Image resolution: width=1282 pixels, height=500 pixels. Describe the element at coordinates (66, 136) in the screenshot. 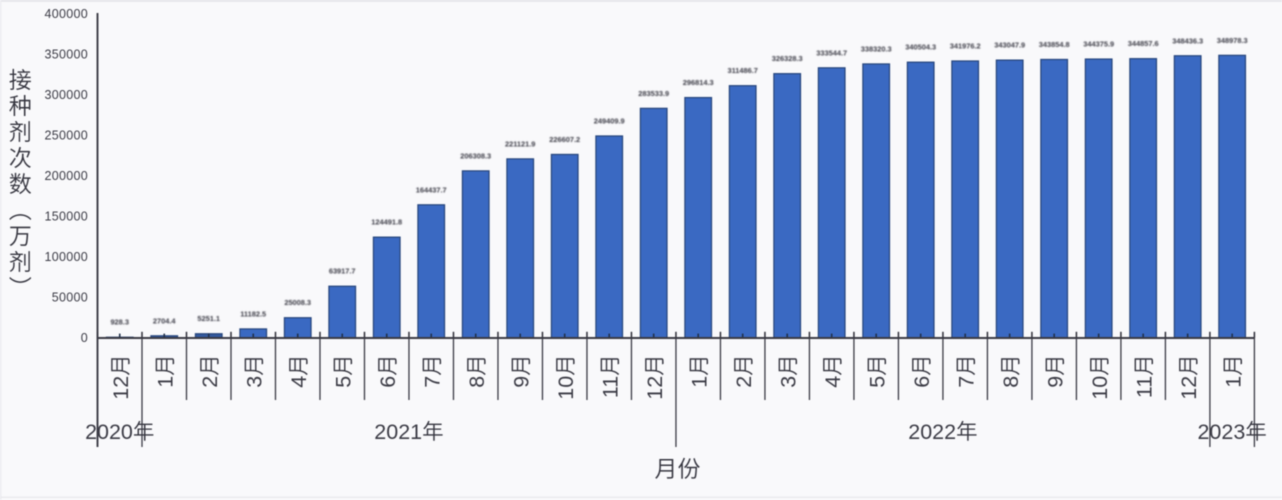

I see `svg-text: 250000` at that location.